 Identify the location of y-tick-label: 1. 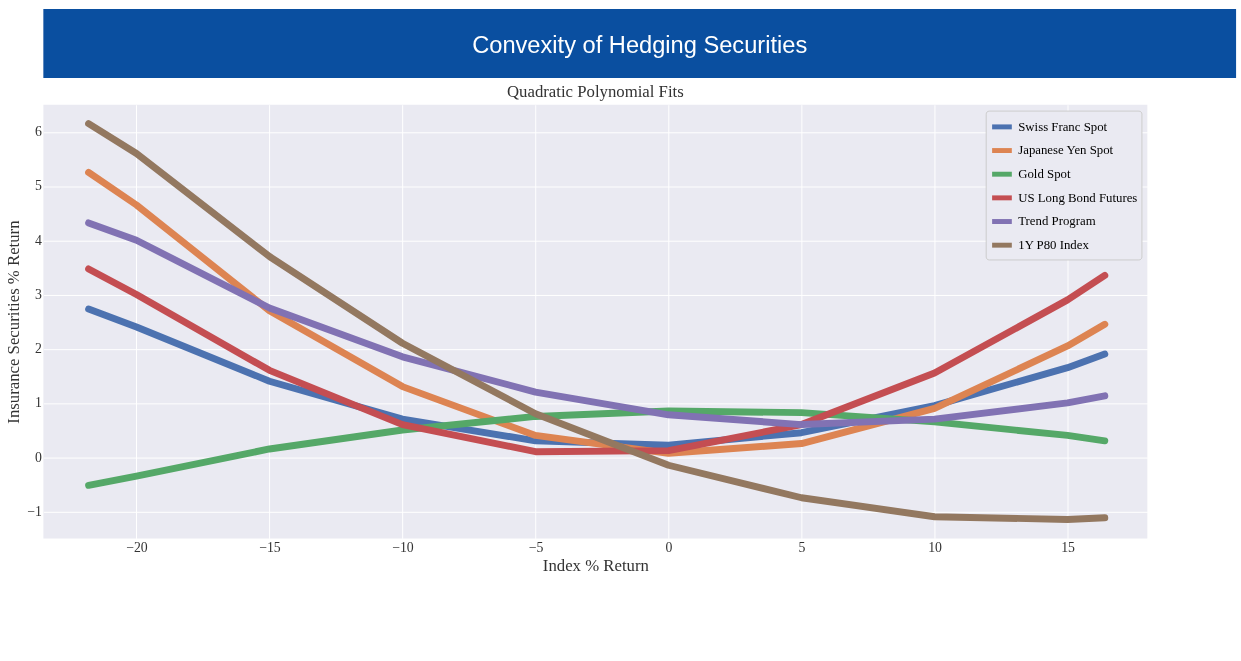
(38, 403).